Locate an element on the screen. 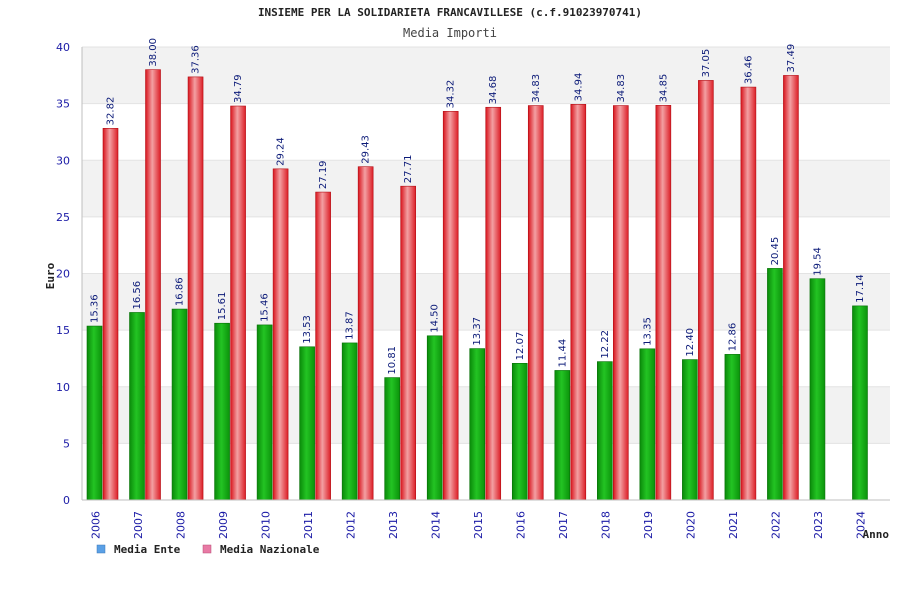  x-tick-label: 2015 is located at coordinates (478, 525).